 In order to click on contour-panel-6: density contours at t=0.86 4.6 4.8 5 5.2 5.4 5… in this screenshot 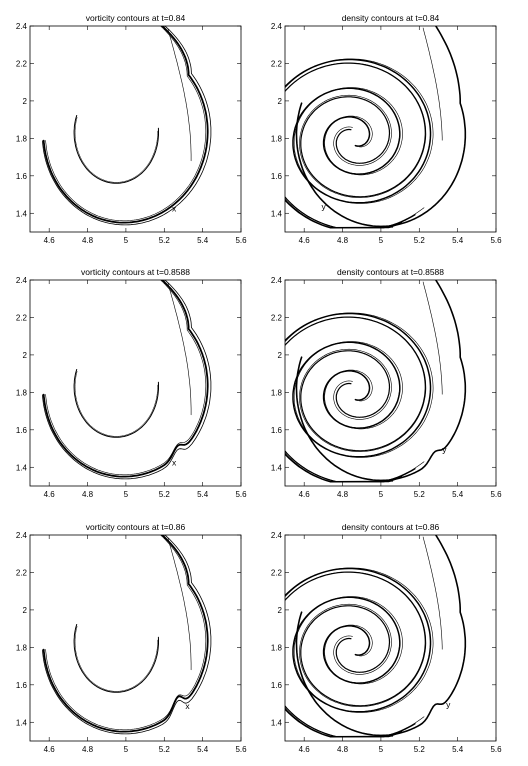, I will do `click(386, 638)`.